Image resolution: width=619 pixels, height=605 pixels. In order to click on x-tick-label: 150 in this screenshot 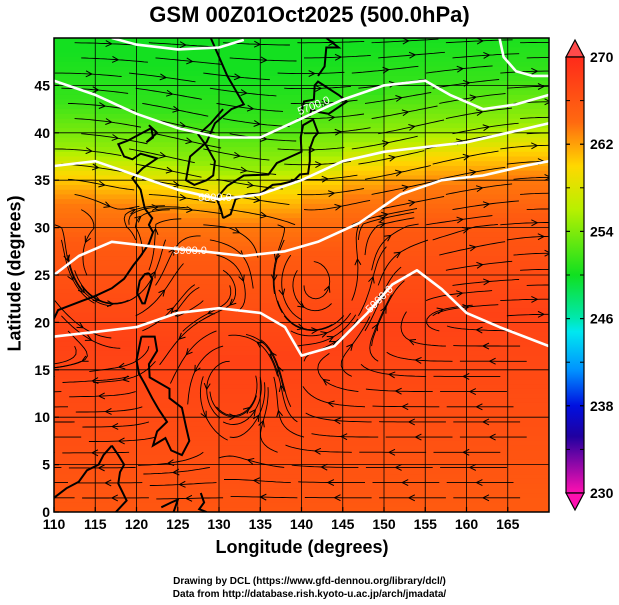, I will do `click(384, 524)`.